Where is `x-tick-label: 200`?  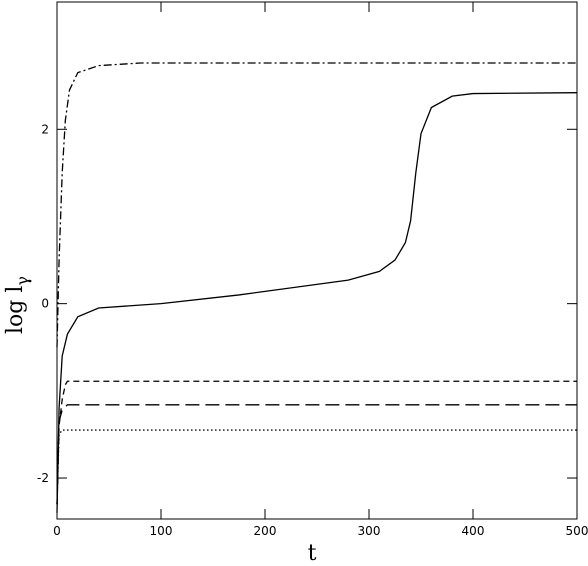
x-tick-label: 200 is located at coordinates (265, 531).